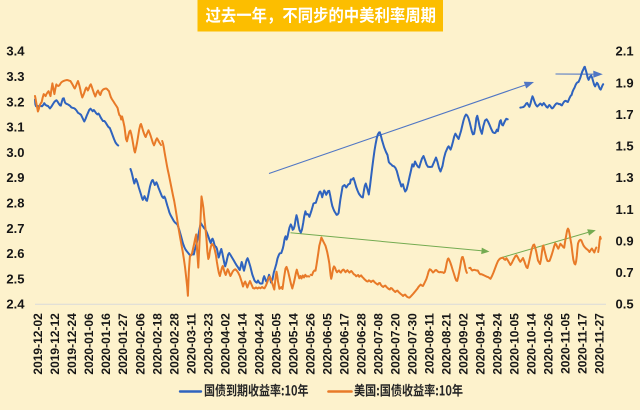 The width and height of the screenshot is (640, 410). Describe the element at coordinates (174, 344) in the screenshot. I see `svg-text: 2020-02-28` at that location.